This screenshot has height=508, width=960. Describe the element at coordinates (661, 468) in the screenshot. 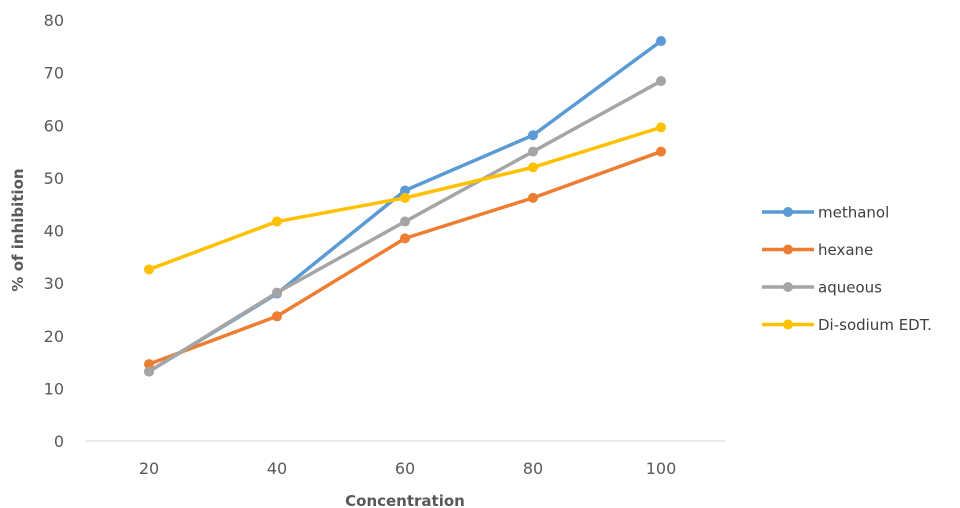

I see `x-tick-label: 100` at that location.